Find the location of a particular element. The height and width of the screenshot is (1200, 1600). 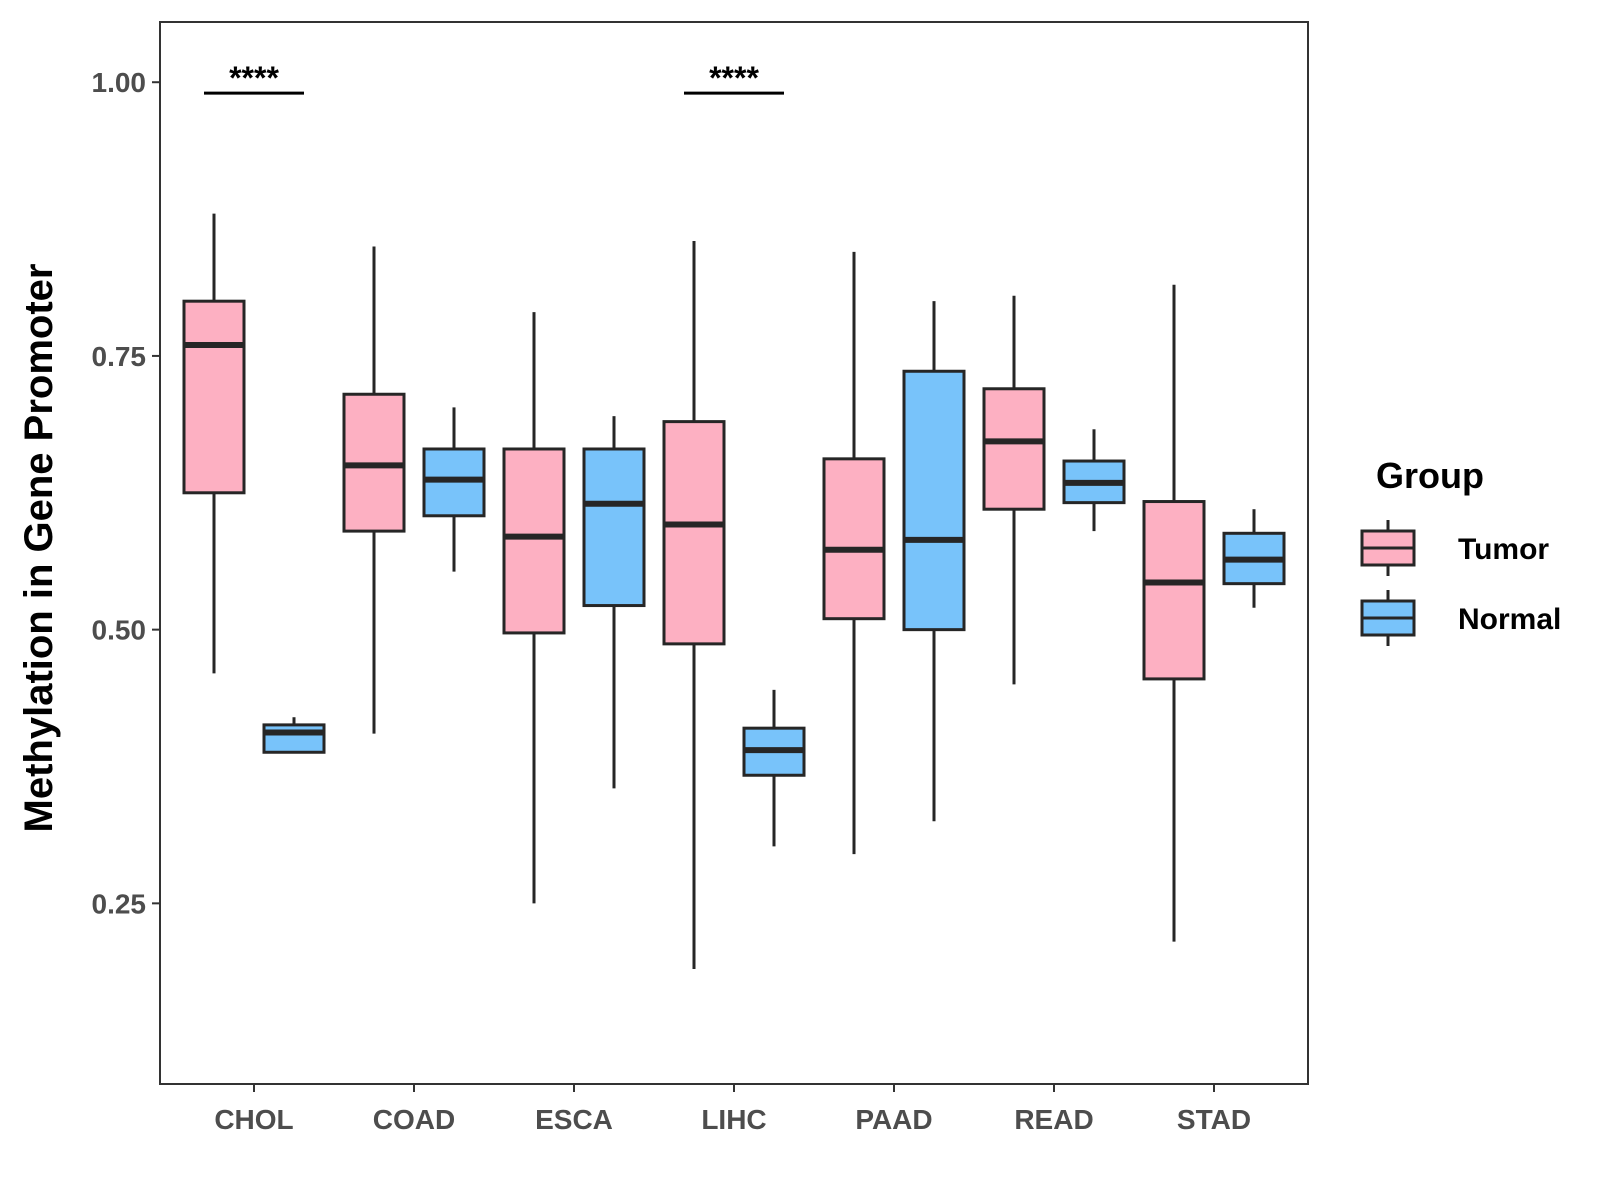

box-tumor-paad is located at coordinates (854, 553).